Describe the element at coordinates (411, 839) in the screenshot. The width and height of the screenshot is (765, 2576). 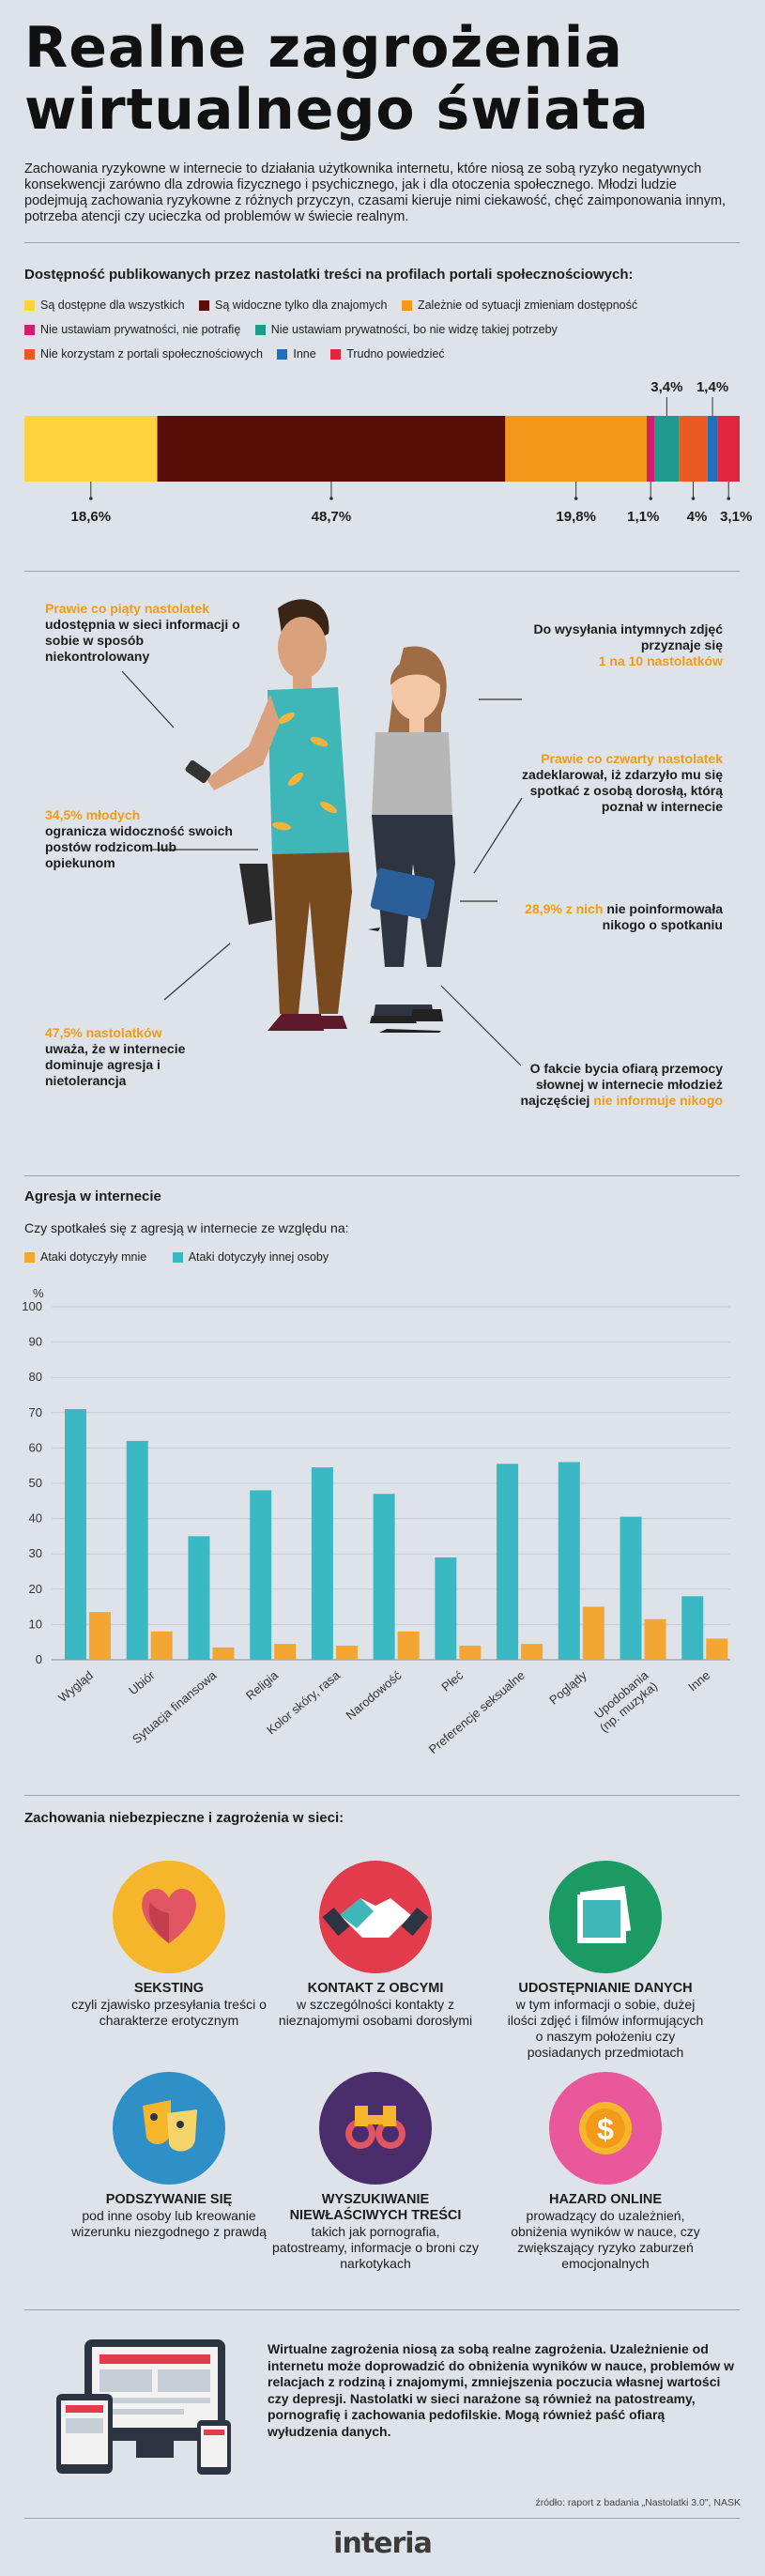
I see `woman-figure` at that location.